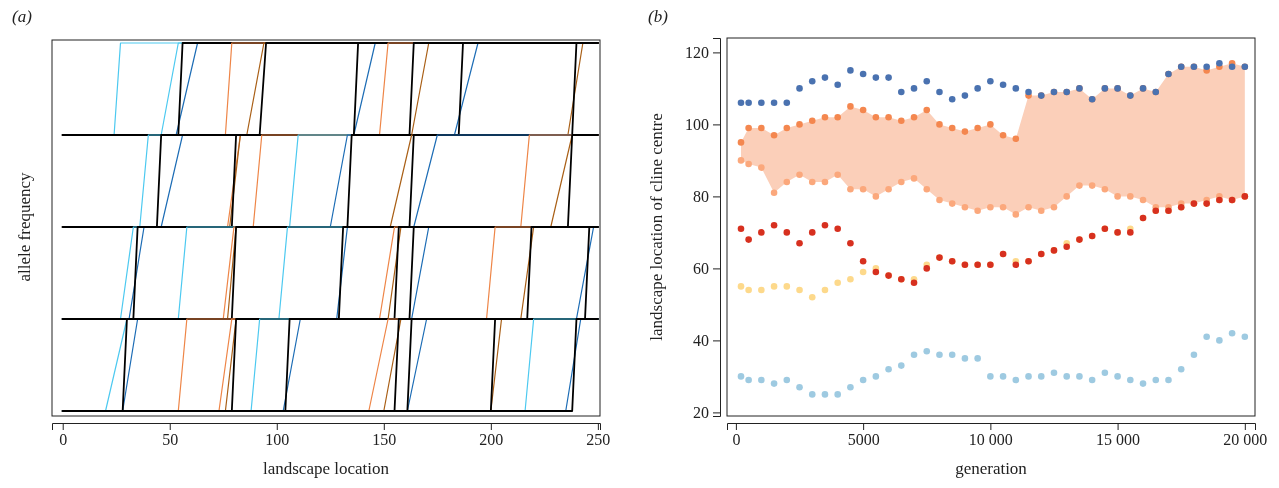  I want to click on y-axis-title: allele frequency, so click(24, 226).